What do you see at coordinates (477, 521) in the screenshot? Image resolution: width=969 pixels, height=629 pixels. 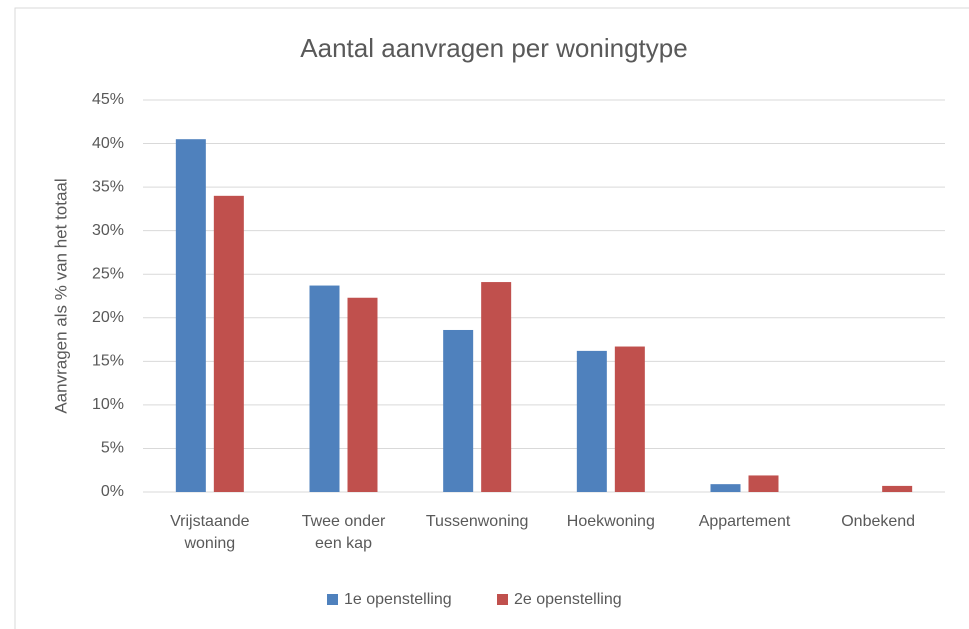 I see `x-tick-label: Tussenwoning` at bounding box center [477, 521].